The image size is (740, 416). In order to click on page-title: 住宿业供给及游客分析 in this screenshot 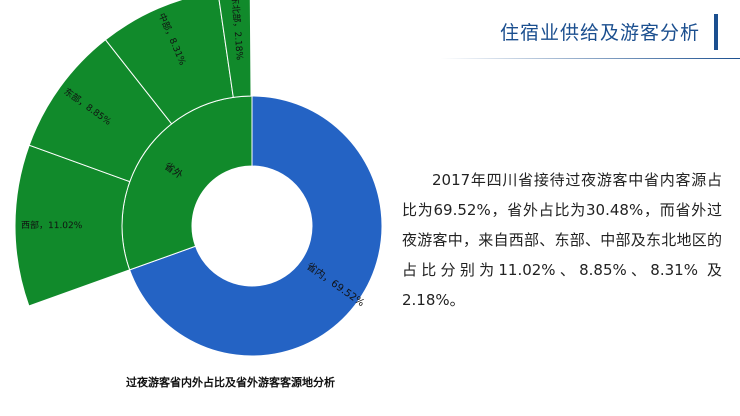, I will do `click(599, 33)`.